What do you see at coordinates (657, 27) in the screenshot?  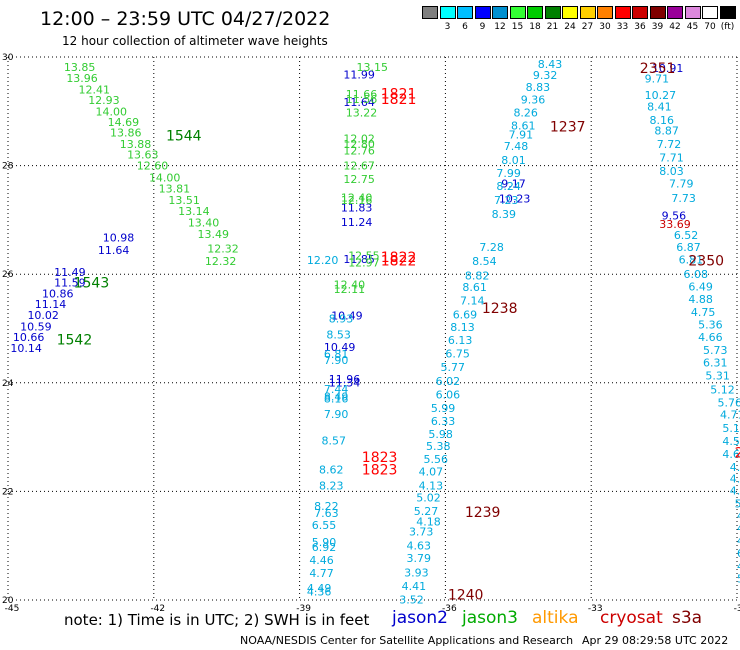 I see `legend-label: 39` at bounding box center [657, 27].